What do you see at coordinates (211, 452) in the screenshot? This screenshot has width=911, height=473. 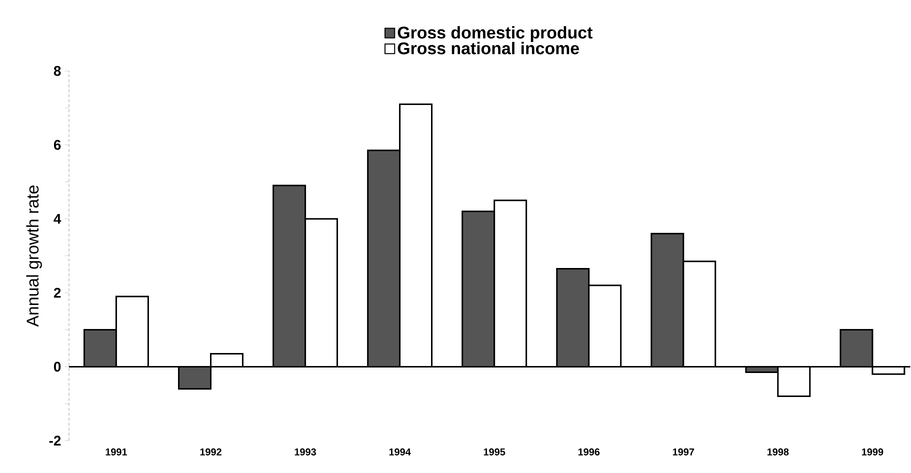 I see `x-tick-label: 1992` at bounding box center [211, 452].